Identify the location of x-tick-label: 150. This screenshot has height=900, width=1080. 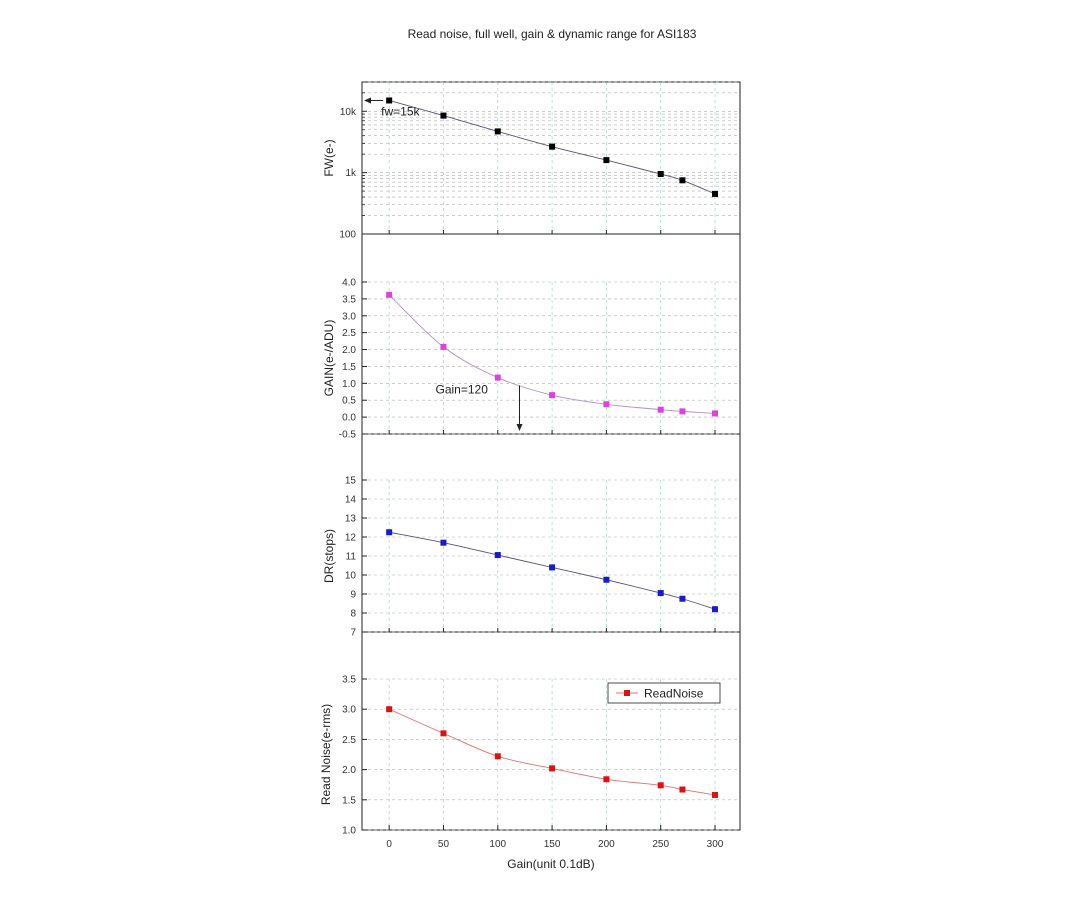
(552, 844).